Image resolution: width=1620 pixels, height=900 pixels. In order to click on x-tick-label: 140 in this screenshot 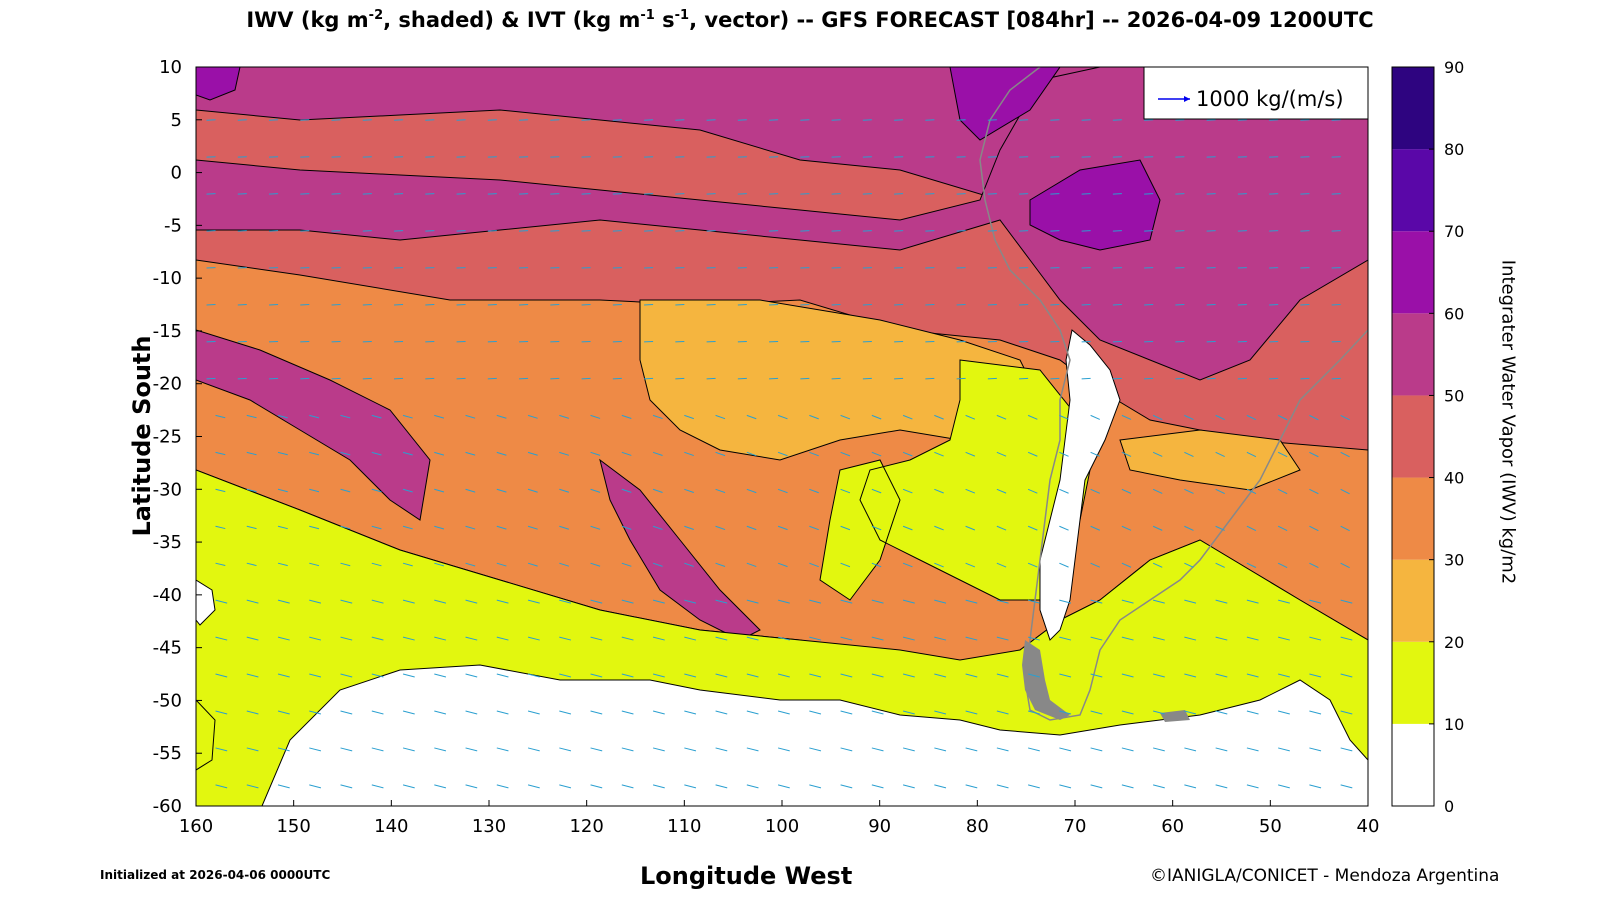, I will do `click(391, 826)`.